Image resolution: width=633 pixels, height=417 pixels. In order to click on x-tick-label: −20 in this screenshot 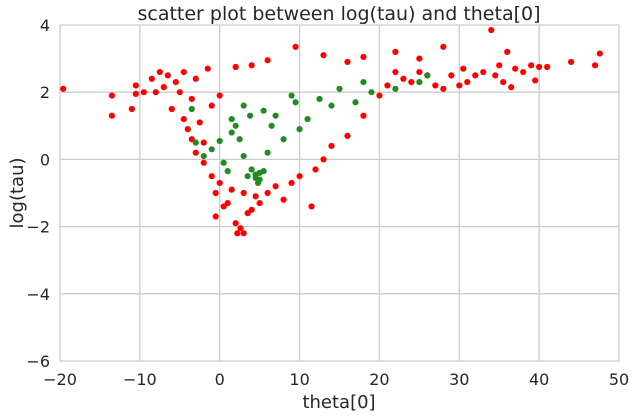, I will do `click(60, 379)`.